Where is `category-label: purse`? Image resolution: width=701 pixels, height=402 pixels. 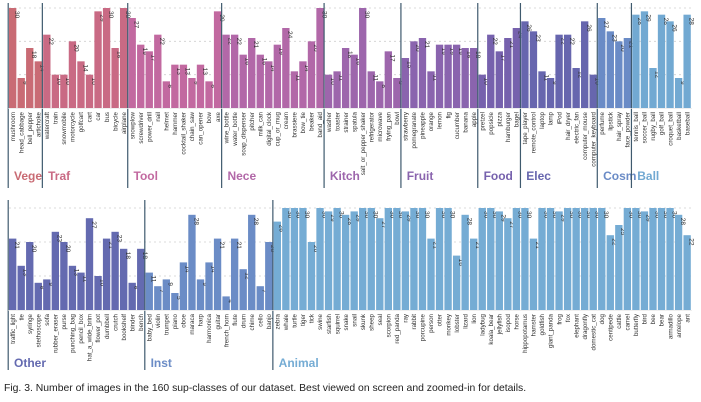
category-label: purse is located at coordinates (64, 321).